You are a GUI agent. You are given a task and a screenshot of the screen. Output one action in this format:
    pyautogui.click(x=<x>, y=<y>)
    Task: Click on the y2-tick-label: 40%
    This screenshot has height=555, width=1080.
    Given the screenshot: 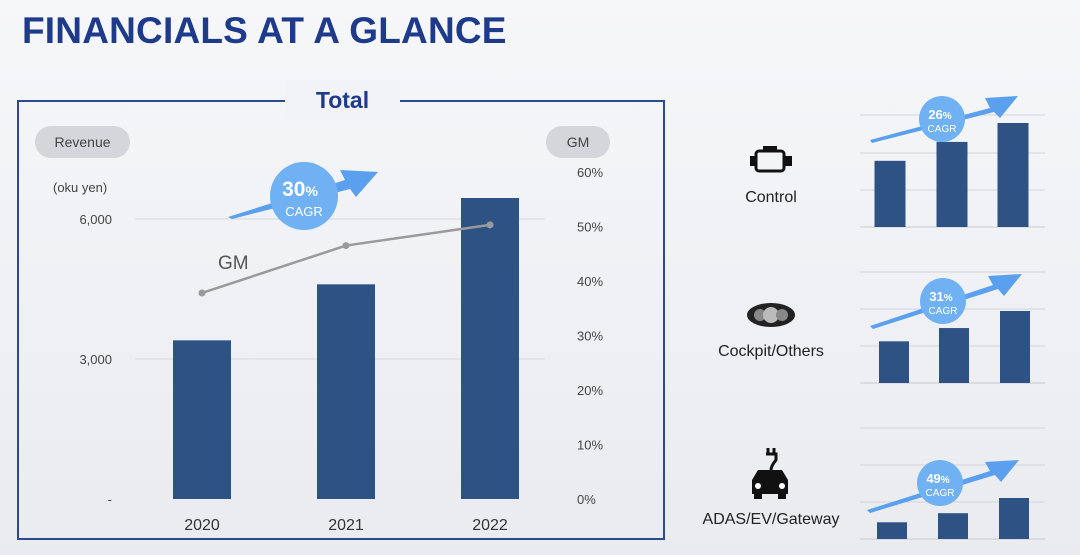 What is the action you would take?
    pyautogui.click(x=590, y=281)
    